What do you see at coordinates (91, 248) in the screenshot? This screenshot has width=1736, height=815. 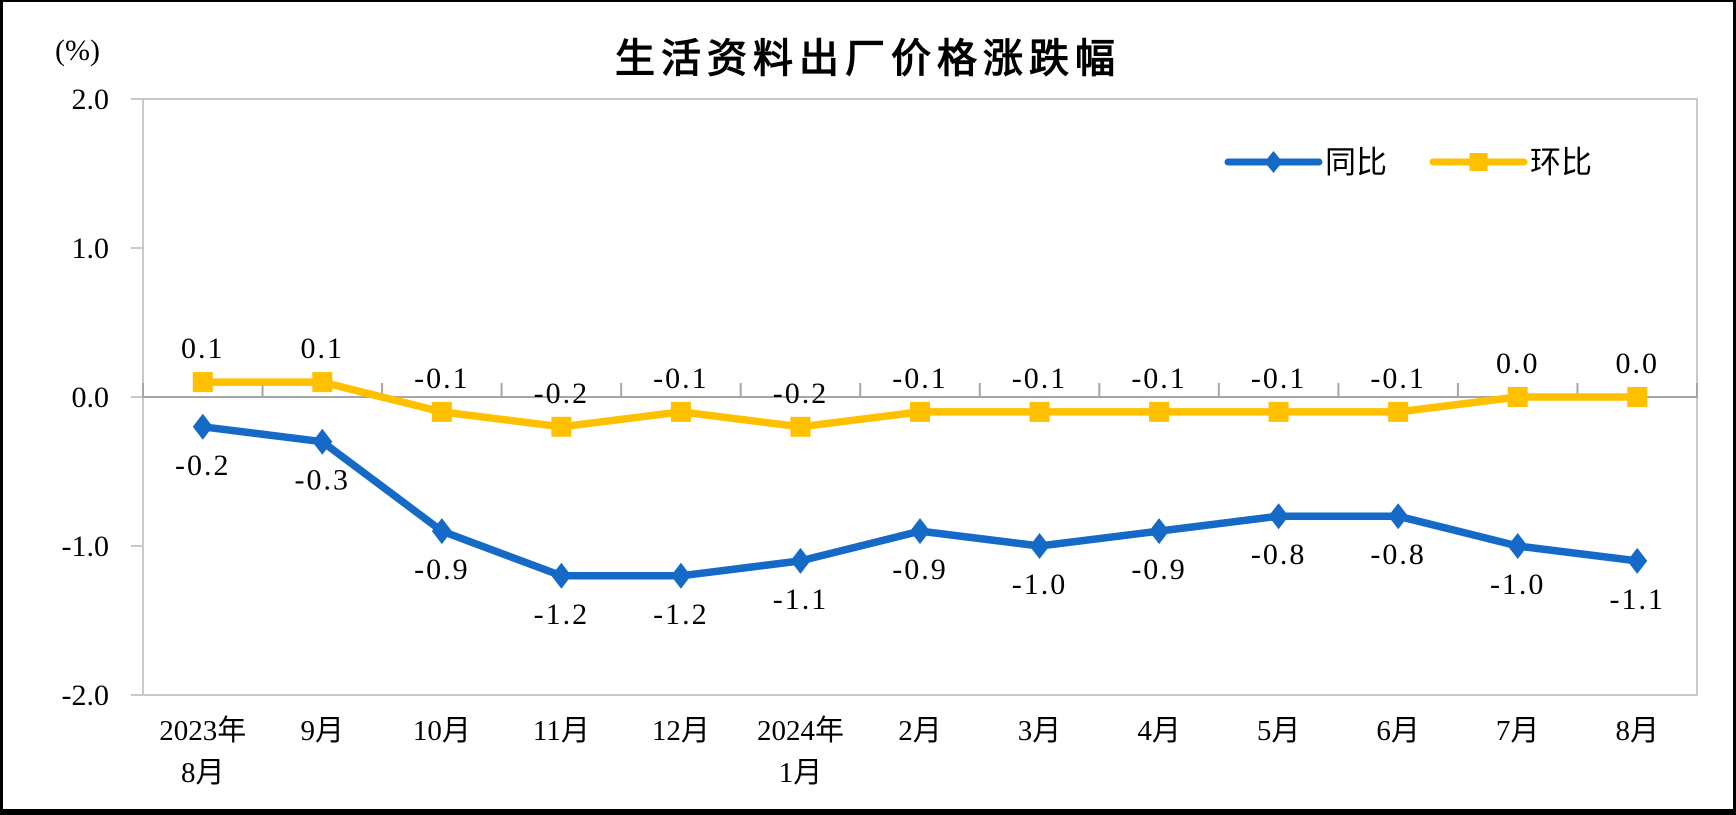 I see `y-axis-tick-label: 1.0` at bounding box center [91, 248].